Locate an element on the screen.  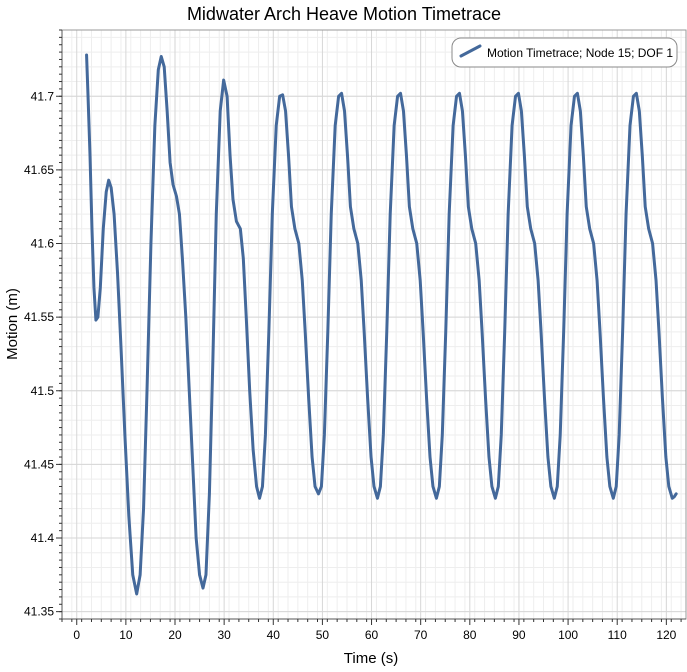
x-tick-label: 60 is located at coordinates (372, 635).